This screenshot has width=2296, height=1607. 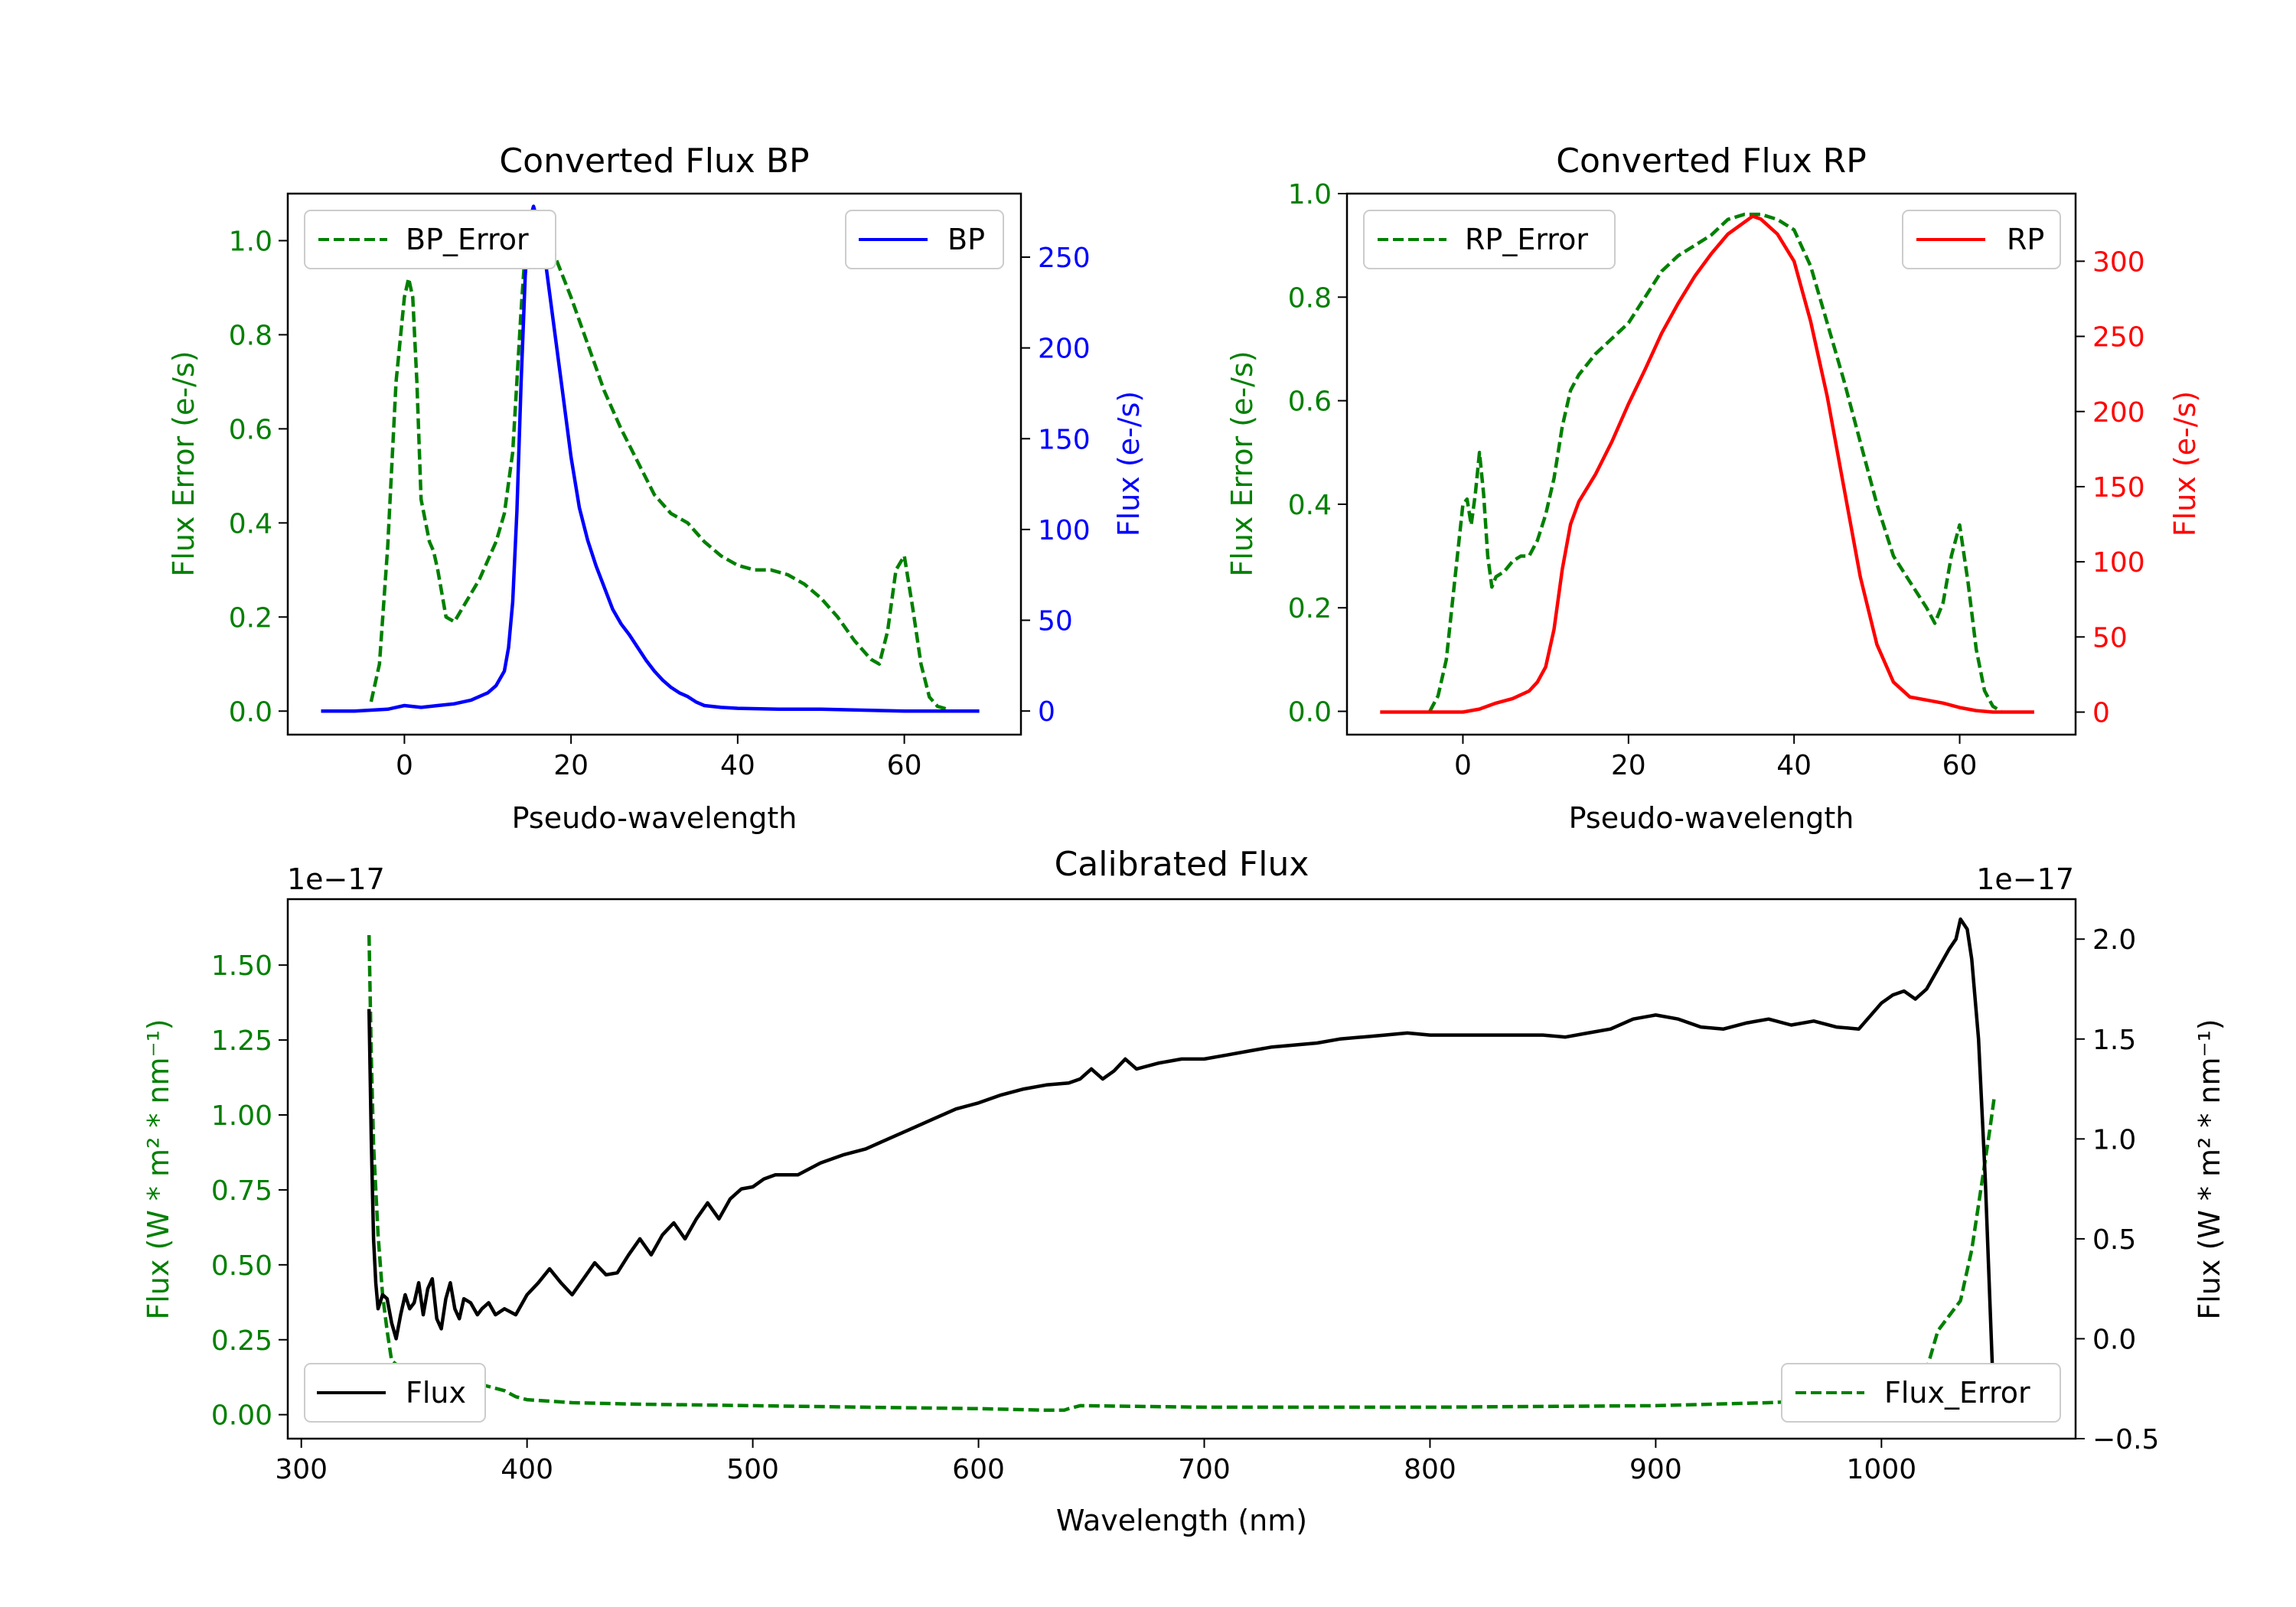 I want to click on rp-ytick-left-label-3: 0.6, so click(x=1310, y=402).